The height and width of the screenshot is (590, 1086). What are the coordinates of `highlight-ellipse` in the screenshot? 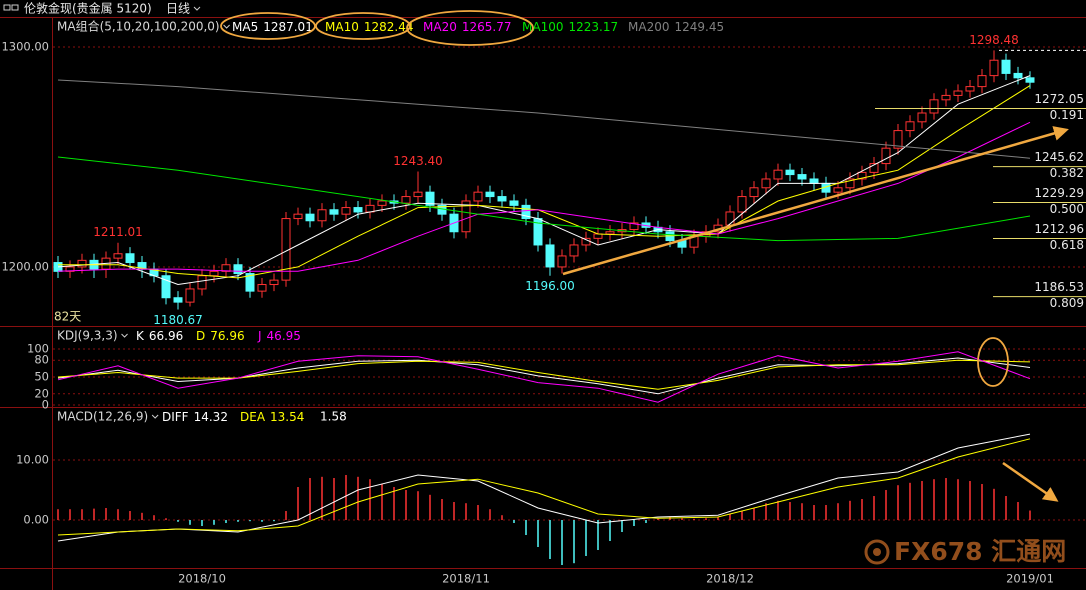 It's located at (470, 28).